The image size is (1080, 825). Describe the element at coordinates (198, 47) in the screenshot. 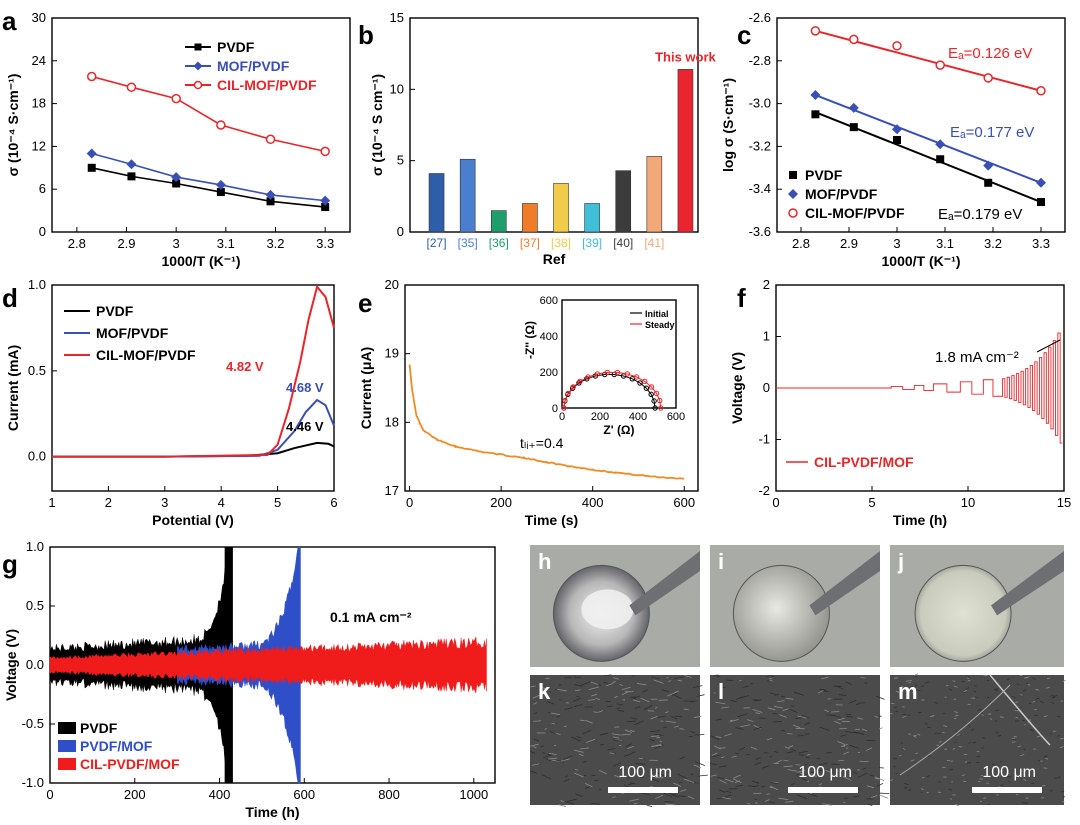

I see `panel-a-legend-marker` at that location.